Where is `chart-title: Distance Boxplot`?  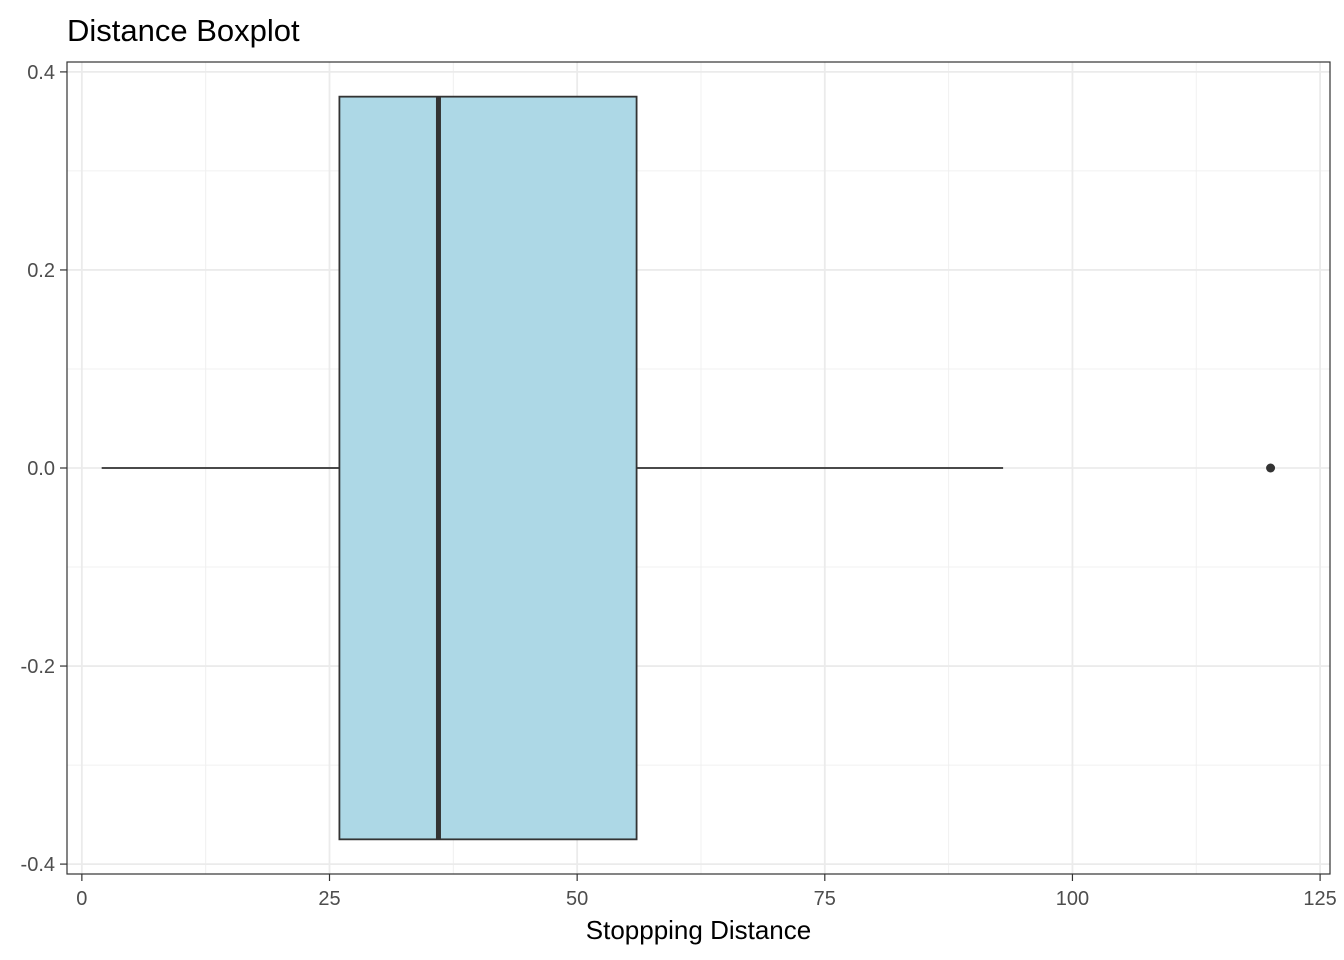 chart-title: Distance Boxplot is located at coordinates (183, 30).